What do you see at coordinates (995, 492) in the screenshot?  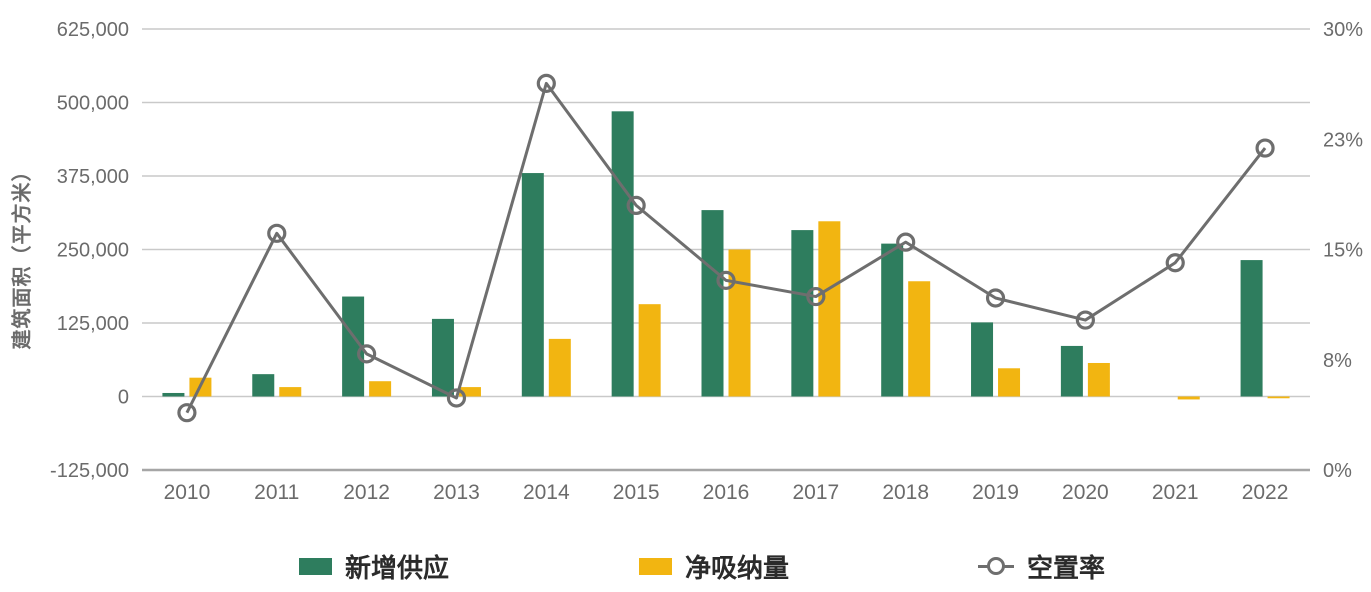 I see `x-tick-label: 2019` at bounding box center [995, 492].